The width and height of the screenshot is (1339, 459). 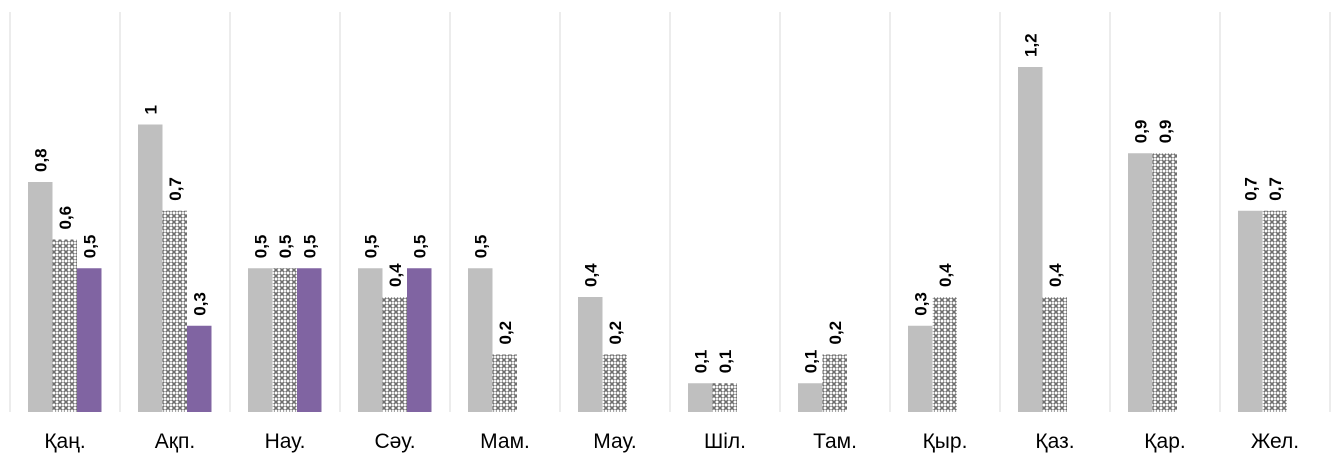 What do you see at coordinates (614, 441) in the screenshot?
I see `category-label: Мау.` at bounding box center [614, 441].